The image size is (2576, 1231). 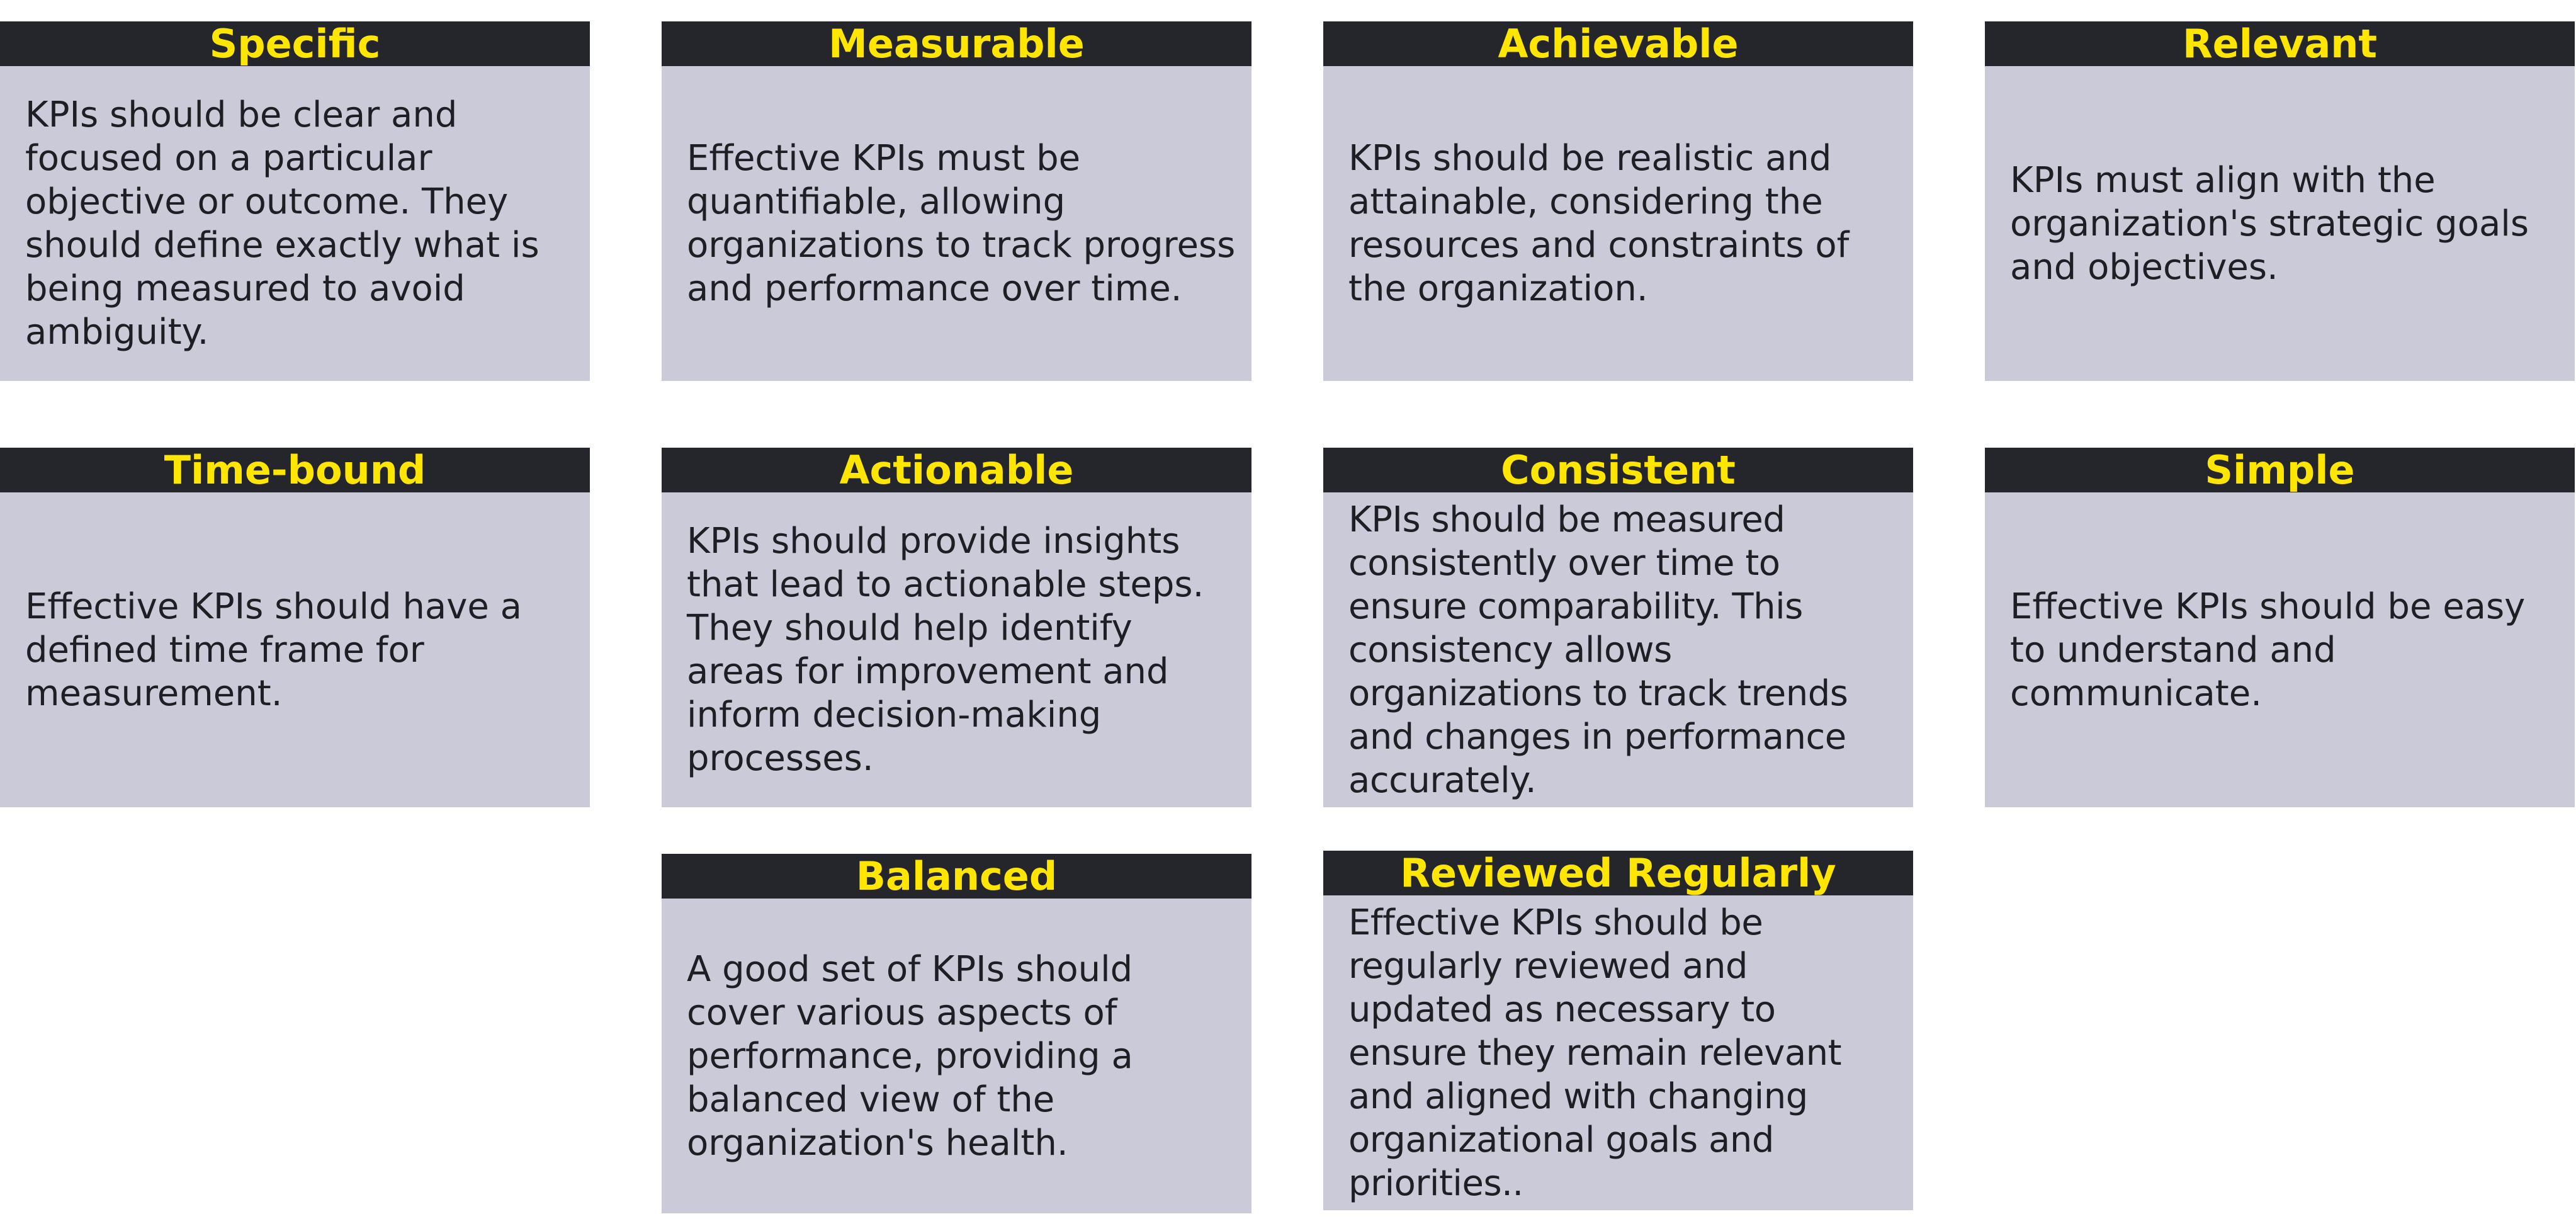 I want to click on card-title: Simple, so click(x=2280, y=470).